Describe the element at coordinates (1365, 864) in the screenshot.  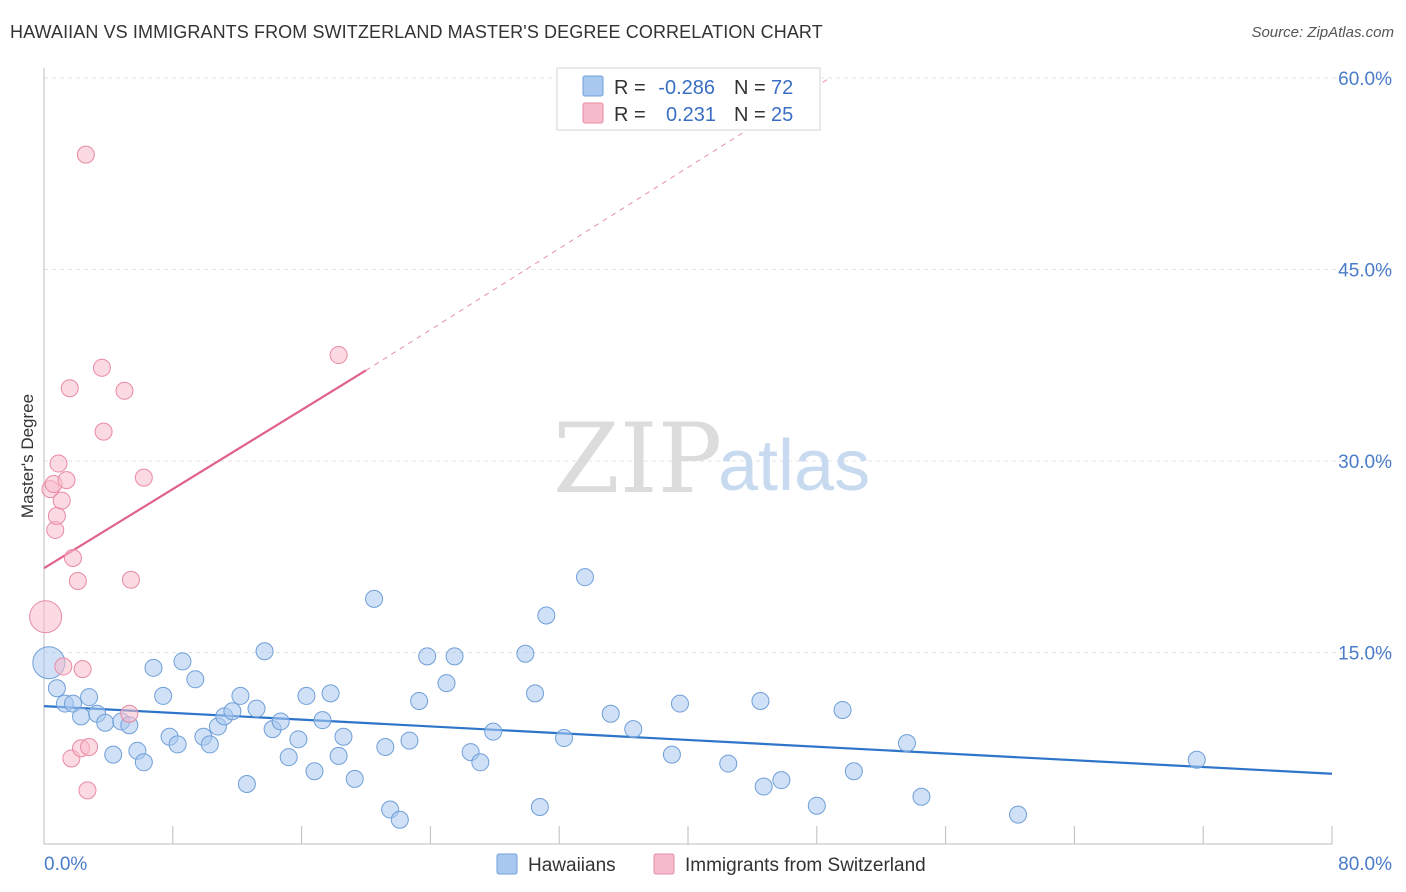
I see `x-tick-label-max: 80.0%` at that location.